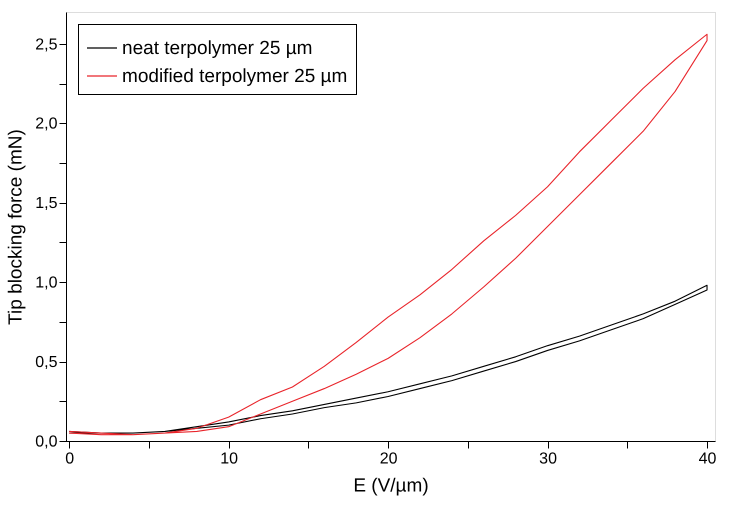  Describe the element at coordinates (46, 203) in the screenshot. I see `y-tick-label: 1,5` at that location.